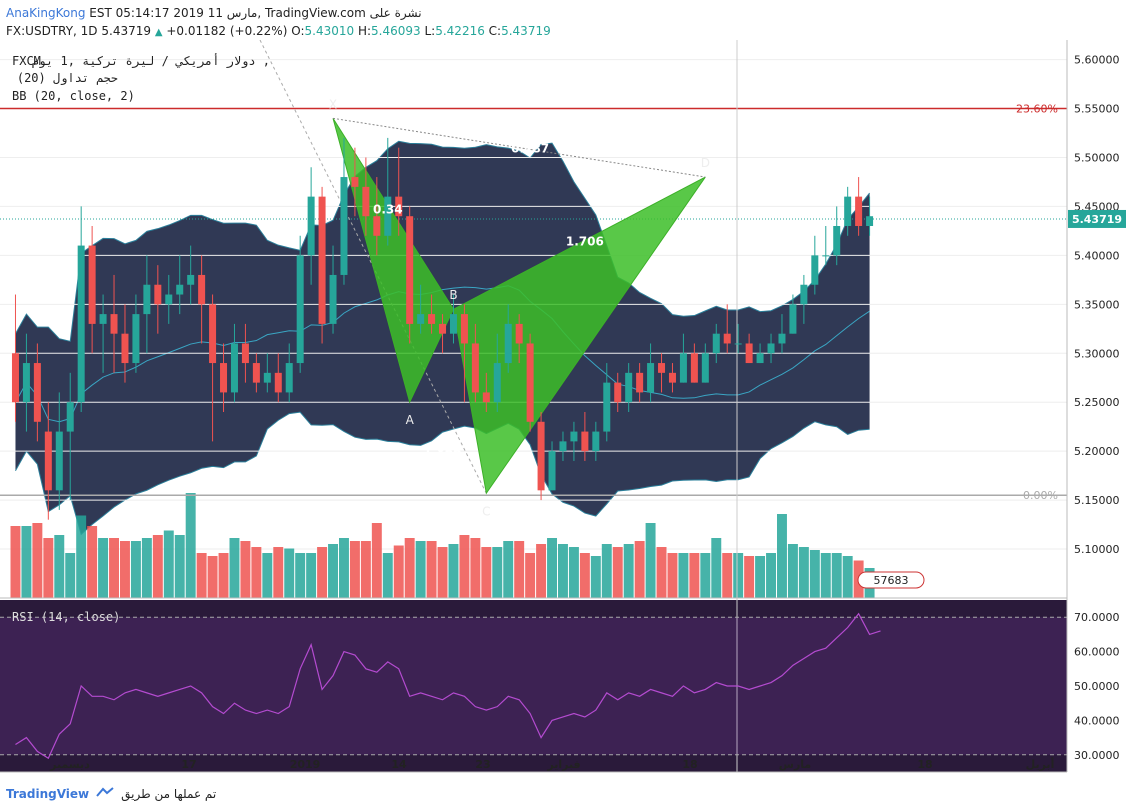  What do you see at coordinates (1097, 219) in the screenshot?
I see `last-price-label: 5.43719` at bounding box center [1097, 219].